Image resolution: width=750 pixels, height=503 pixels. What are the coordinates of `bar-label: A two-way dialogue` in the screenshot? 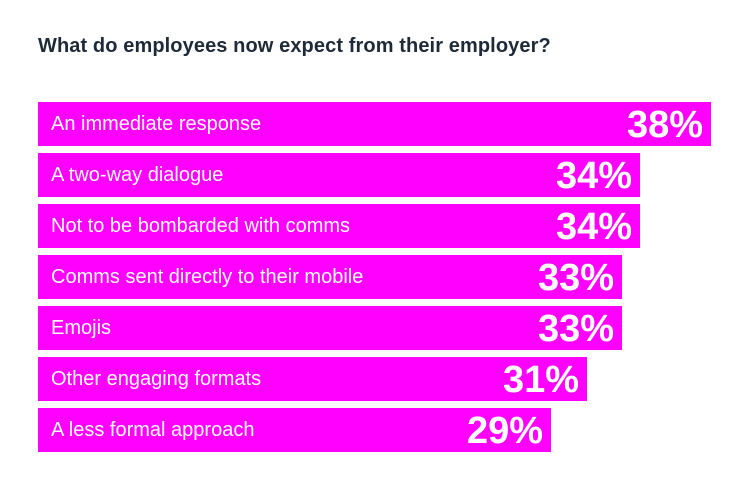 It's located at (137, 175).